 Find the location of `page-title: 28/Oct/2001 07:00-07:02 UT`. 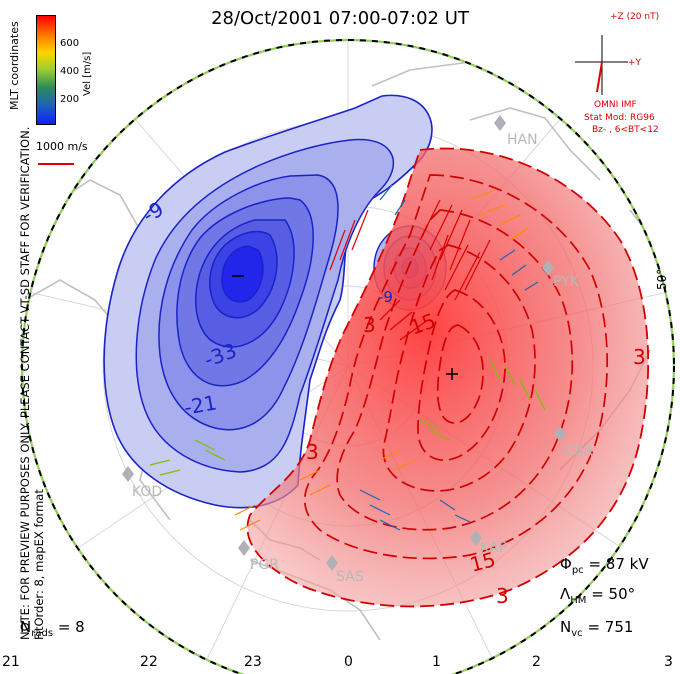

page-title: 28/Oct/2001 07:00-07:02 UT is located at coordinates (340, 18).